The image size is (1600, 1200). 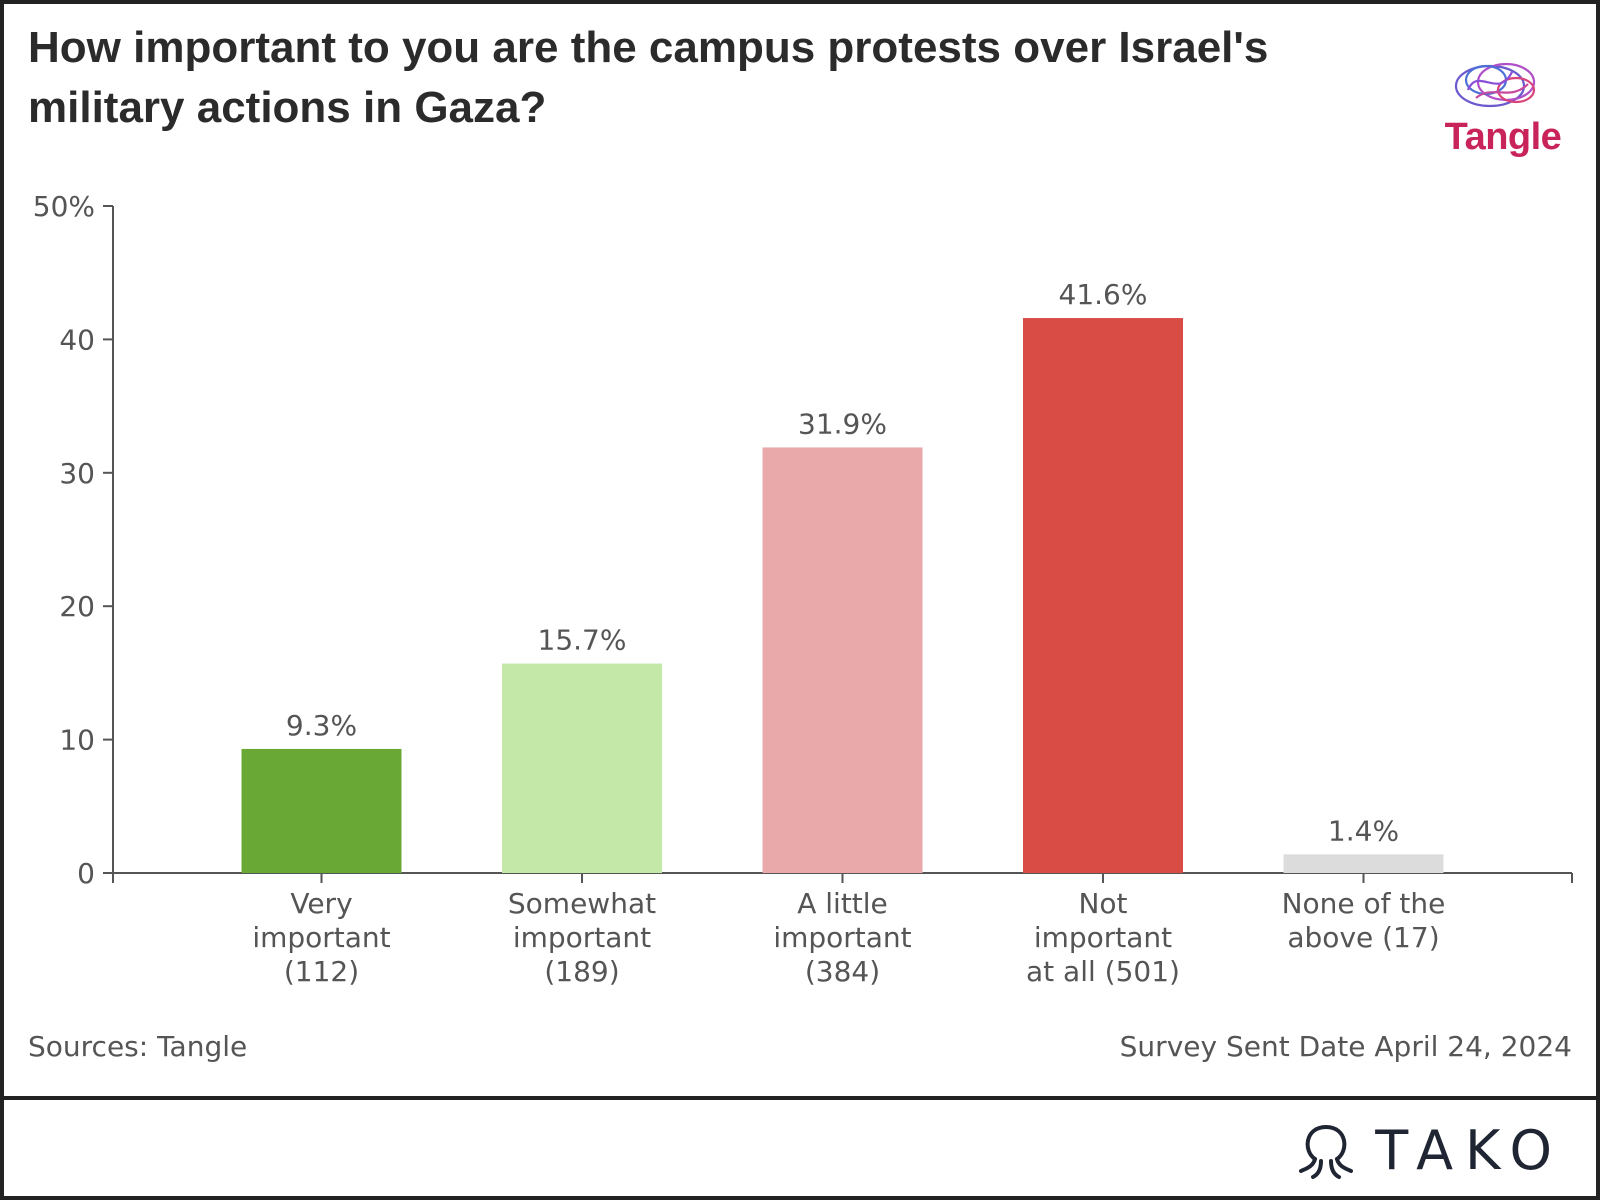 What do you see at coordinates (1102, 903) in the screenshot?
I see `x-tick-label: Not` at bounding box center [1102, 903].